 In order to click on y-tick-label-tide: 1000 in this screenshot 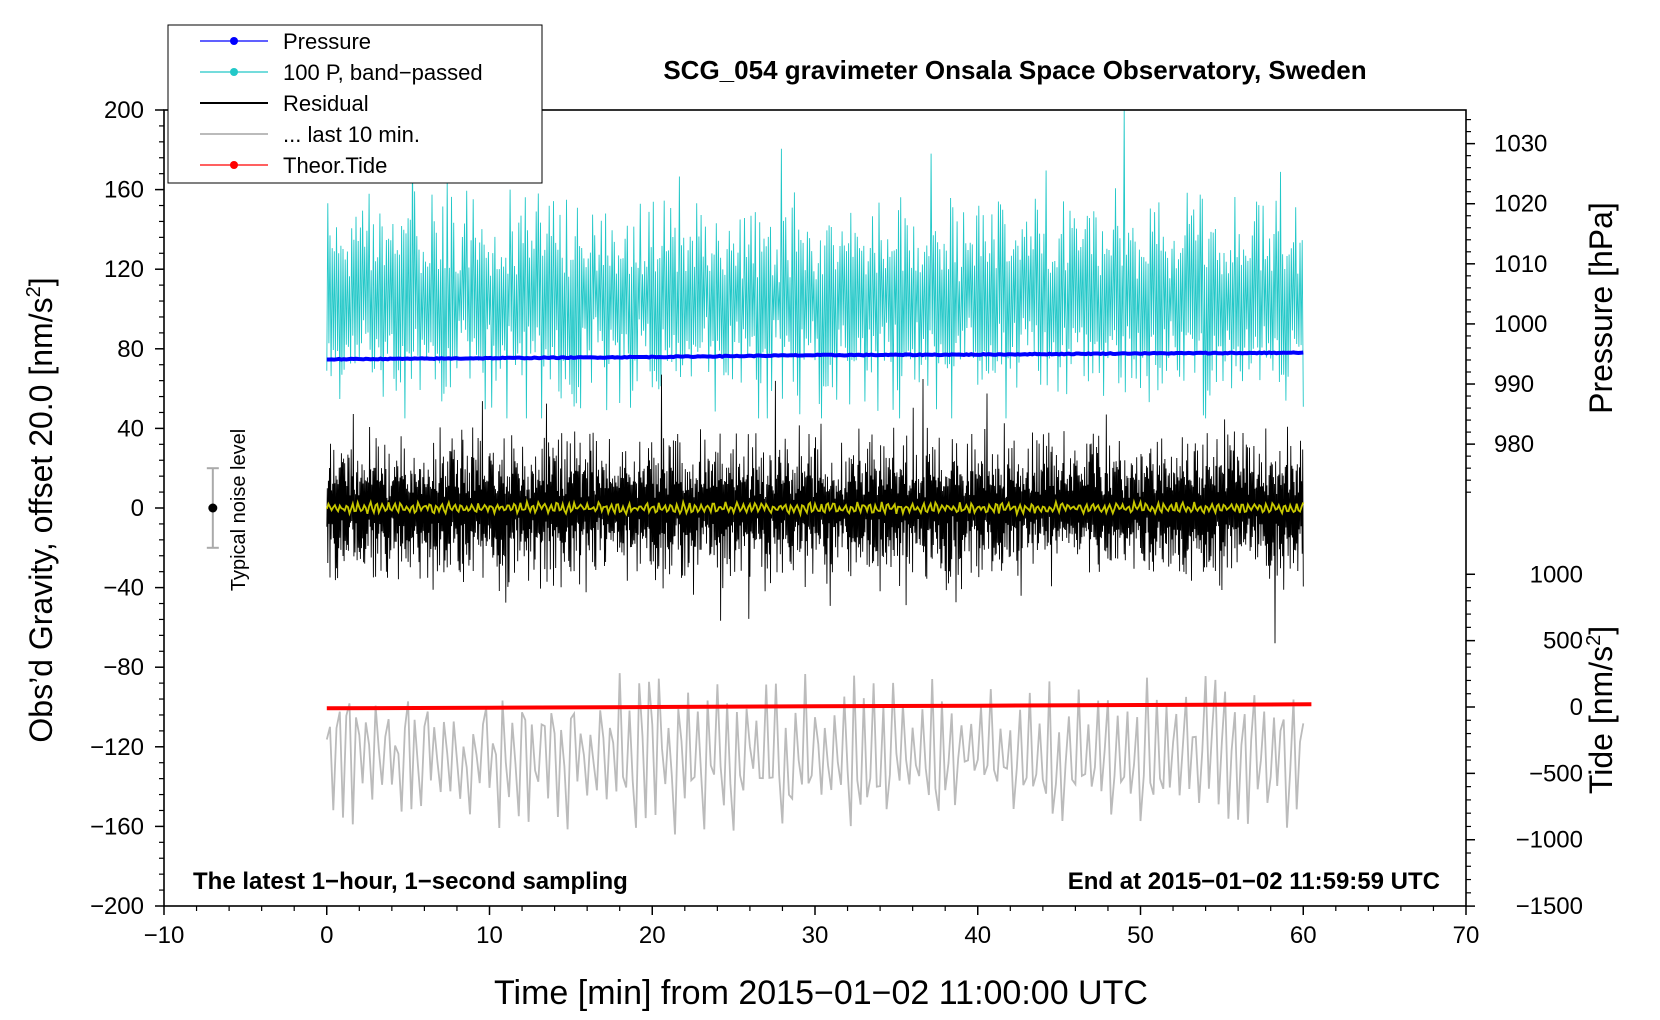, I will do `click(1556, 574)`.